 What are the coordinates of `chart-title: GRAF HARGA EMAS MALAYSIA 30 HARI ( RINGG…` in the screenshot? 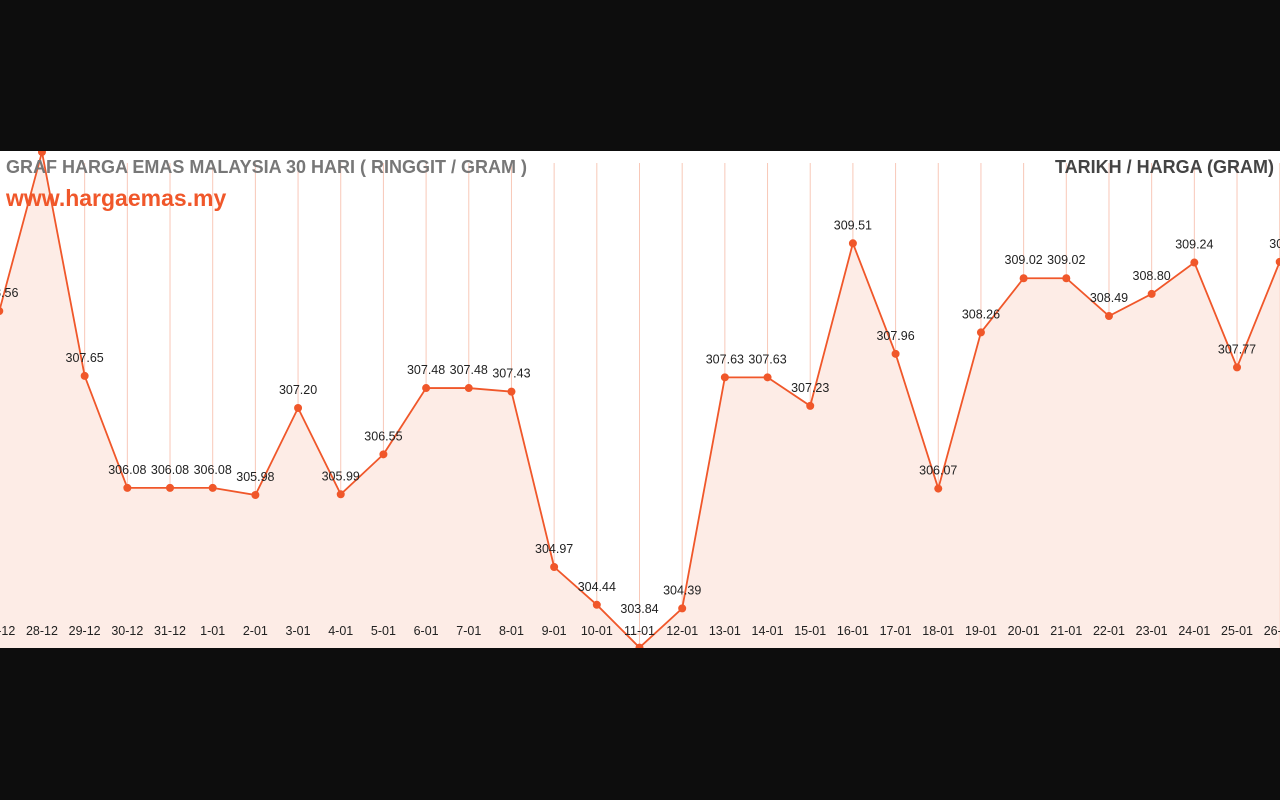 It's located at (267, 167).